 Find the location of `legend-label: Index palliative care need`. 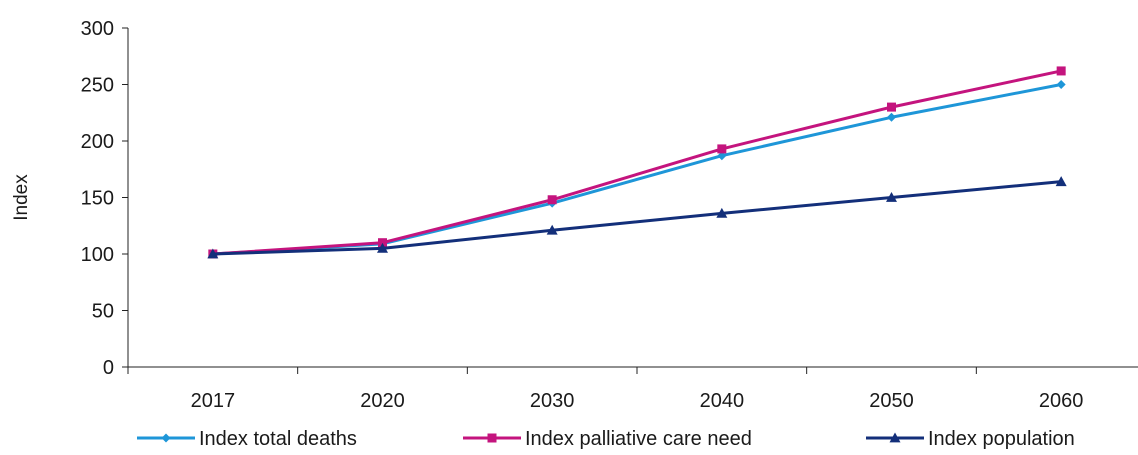

legend-label: Index palliative care need is located at coordinates (638, 439).